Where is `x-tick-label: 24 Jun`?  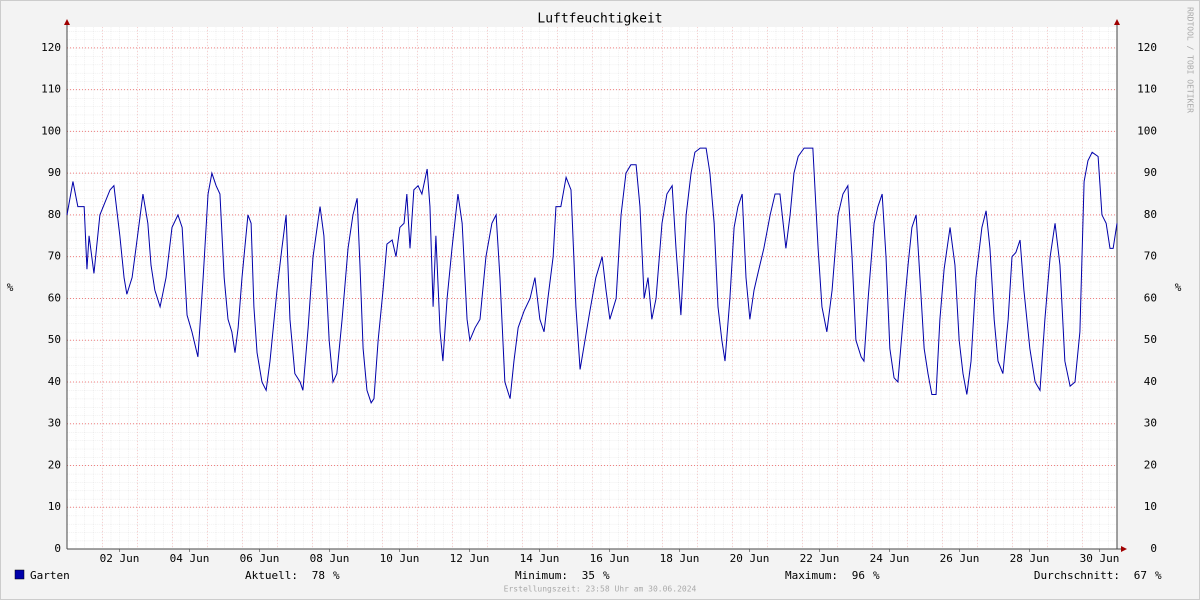
x-tick-label: 24 Jun is located at coordinates (890, 558).